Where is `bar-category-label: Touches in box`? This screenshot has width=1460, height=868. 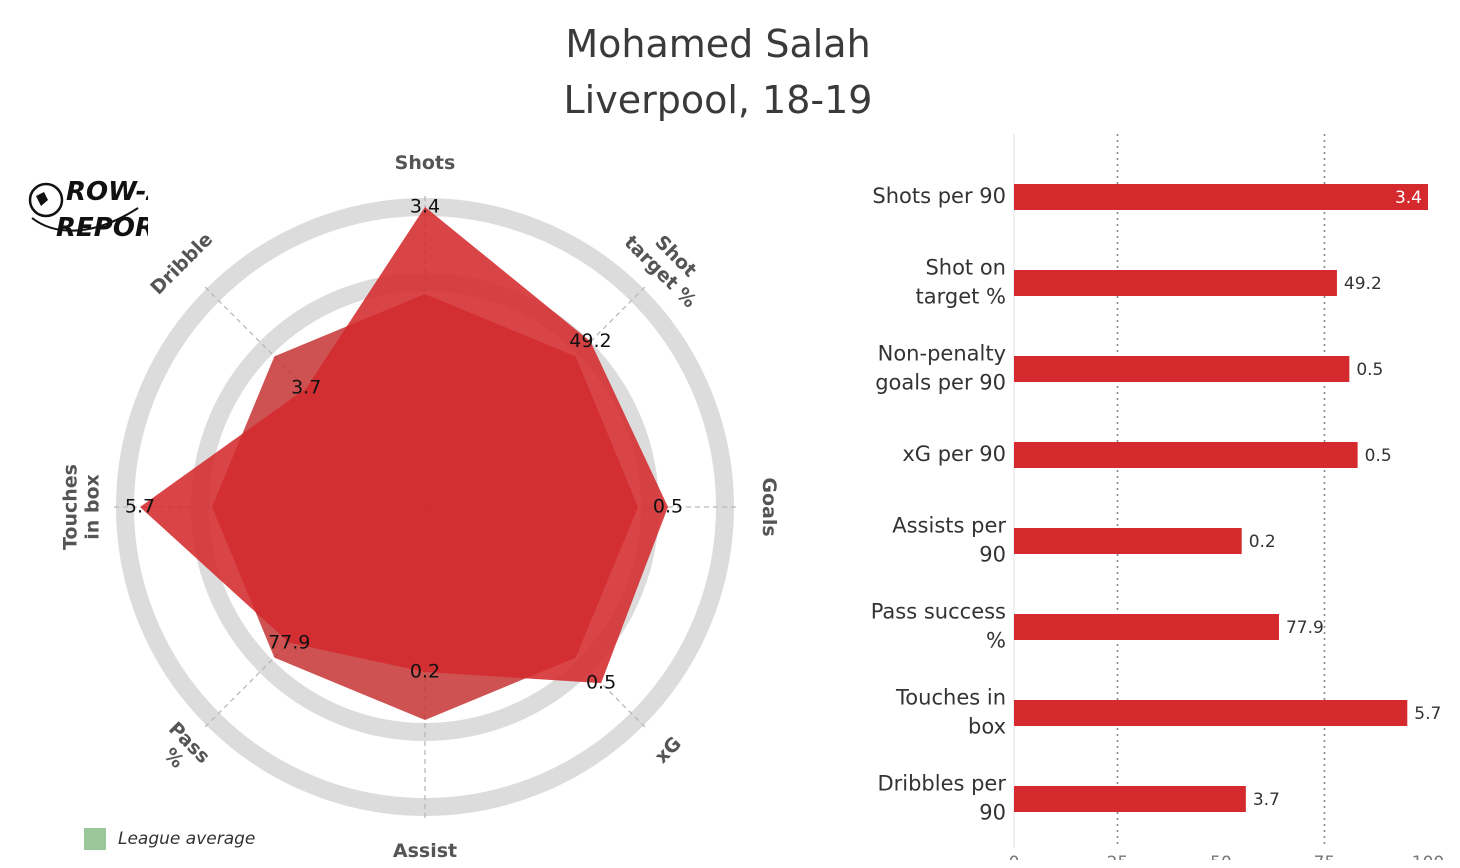
bar-category-label: Touches in box is located at coordinates (950, 711).